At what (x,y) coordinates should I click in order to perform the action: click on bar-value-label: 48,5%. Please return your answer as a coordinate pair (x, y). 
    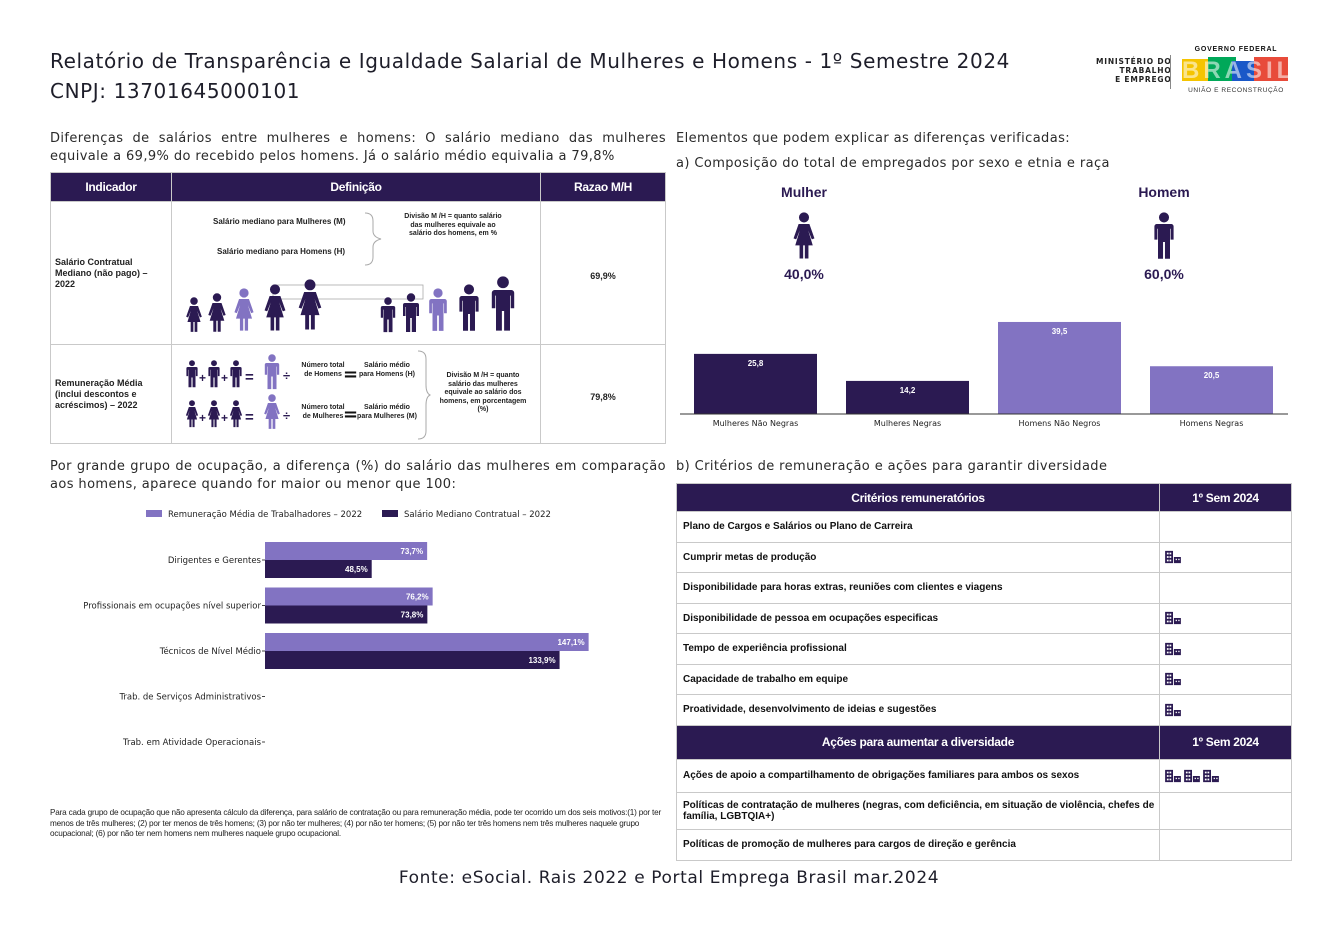
    Looking at the image, I should click on (356, 569).